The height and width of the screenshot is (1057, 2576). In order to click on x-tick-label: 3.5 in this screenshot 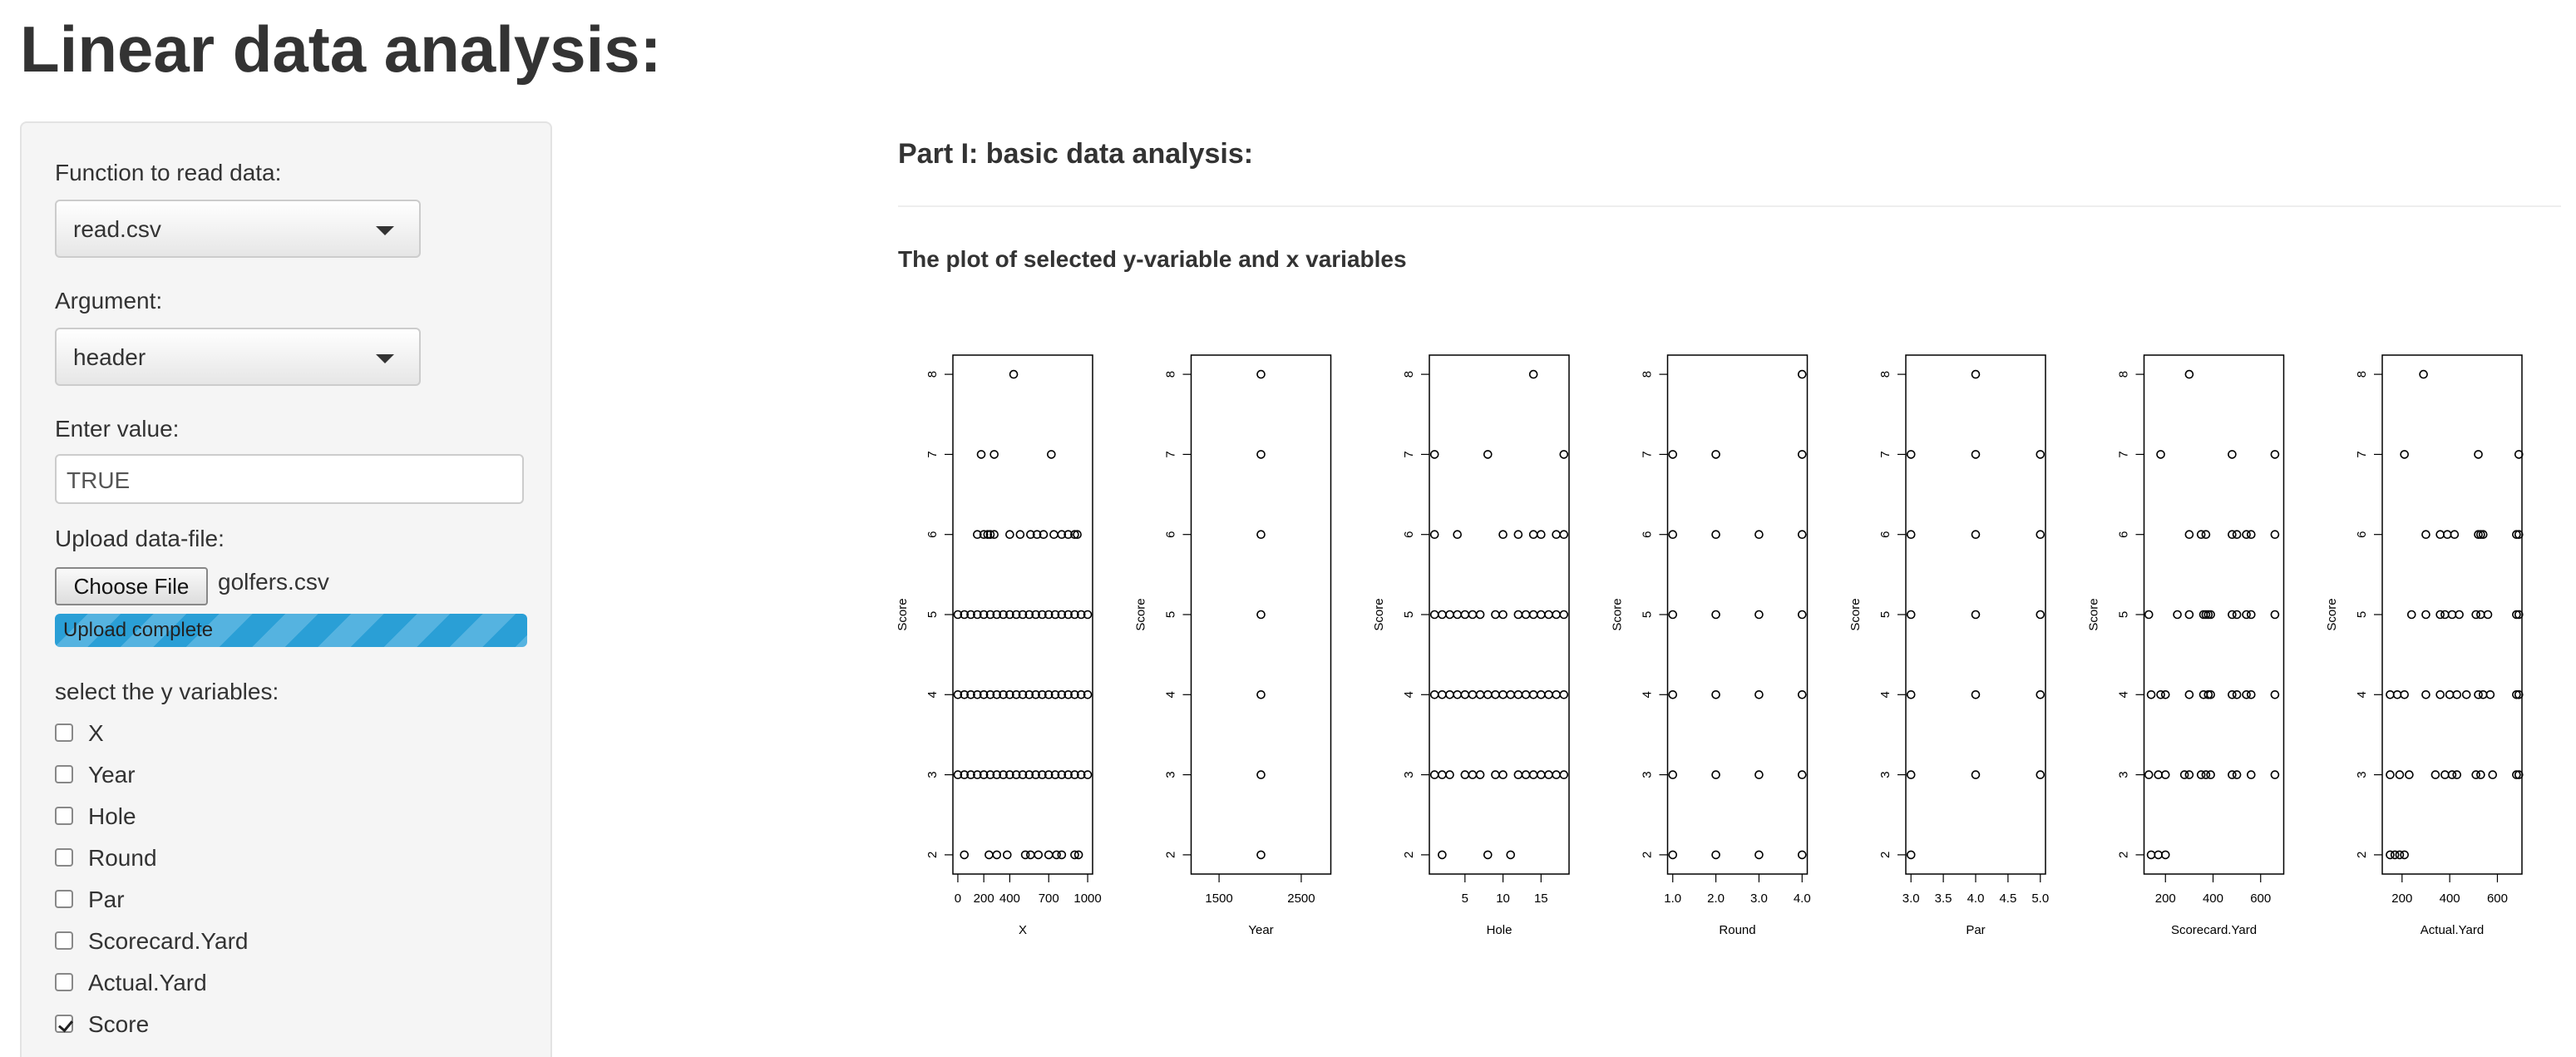, I will do `click(1943, 899)`.